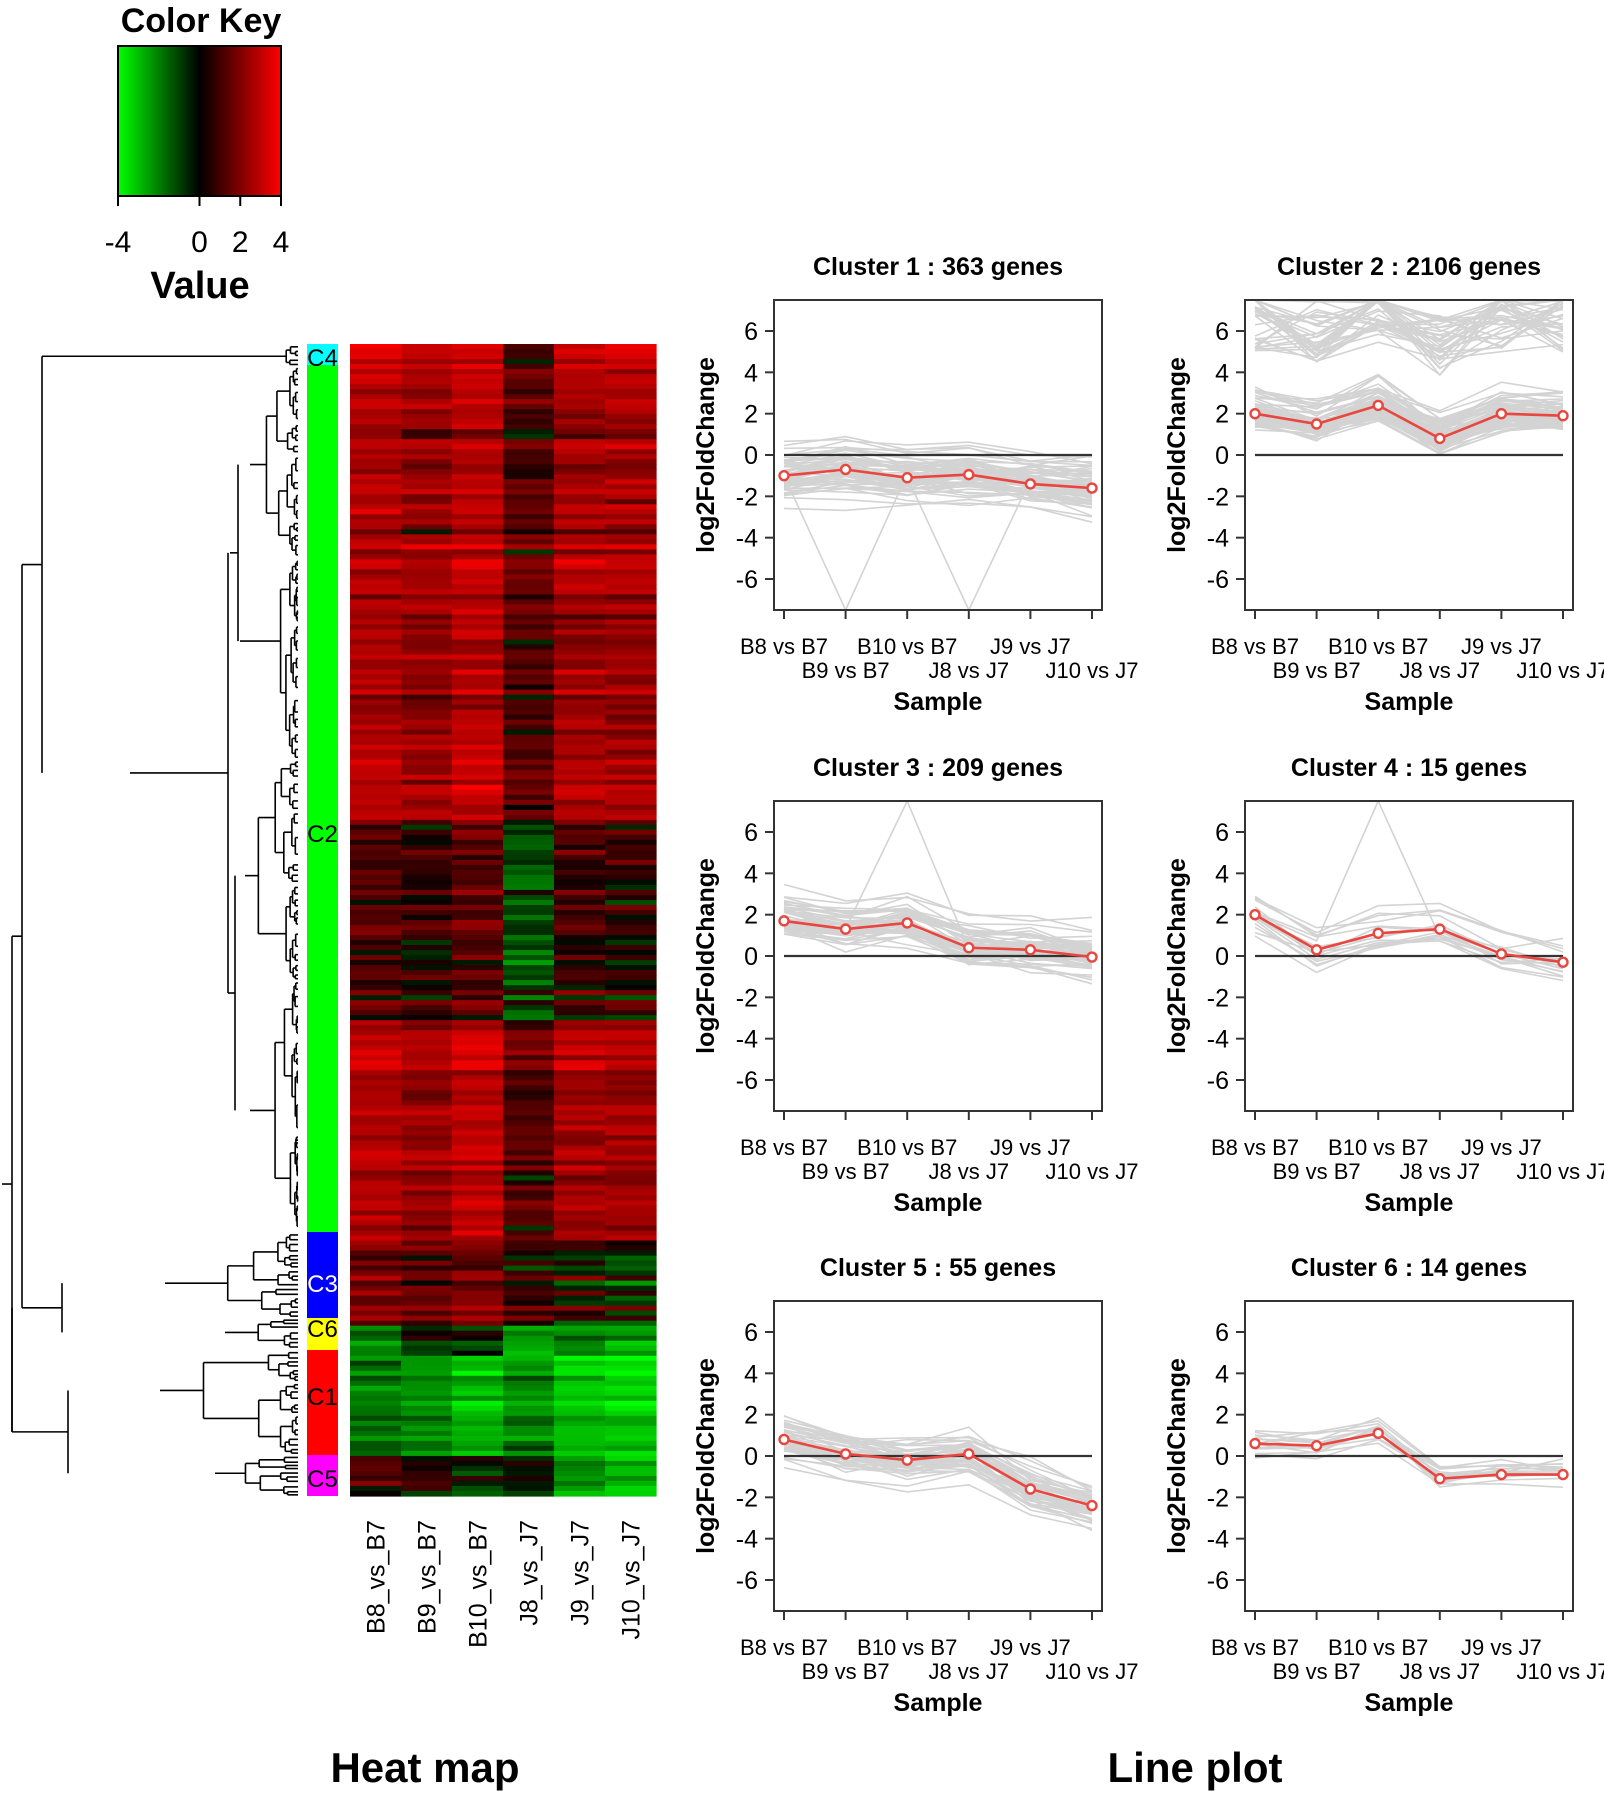 The image size is (1604, 1797). I want to click on row-dendrogram, so click(150, 921).